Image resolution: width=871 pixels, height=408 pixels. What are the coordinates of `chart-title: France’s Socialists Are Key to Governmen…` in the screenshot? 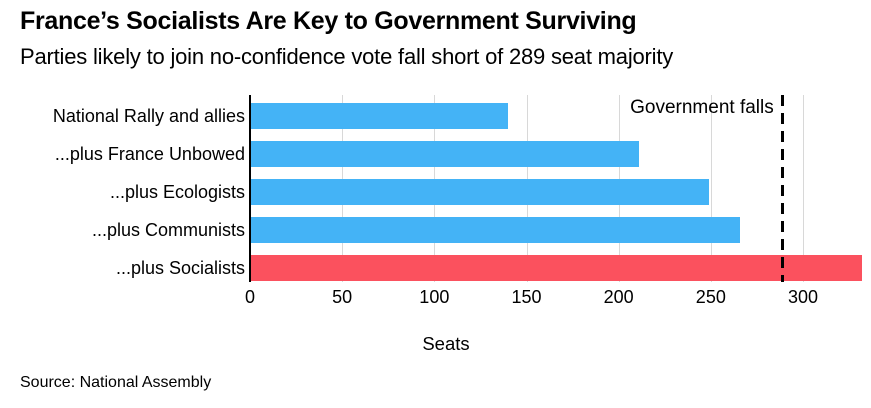 It's located at (328, 21).